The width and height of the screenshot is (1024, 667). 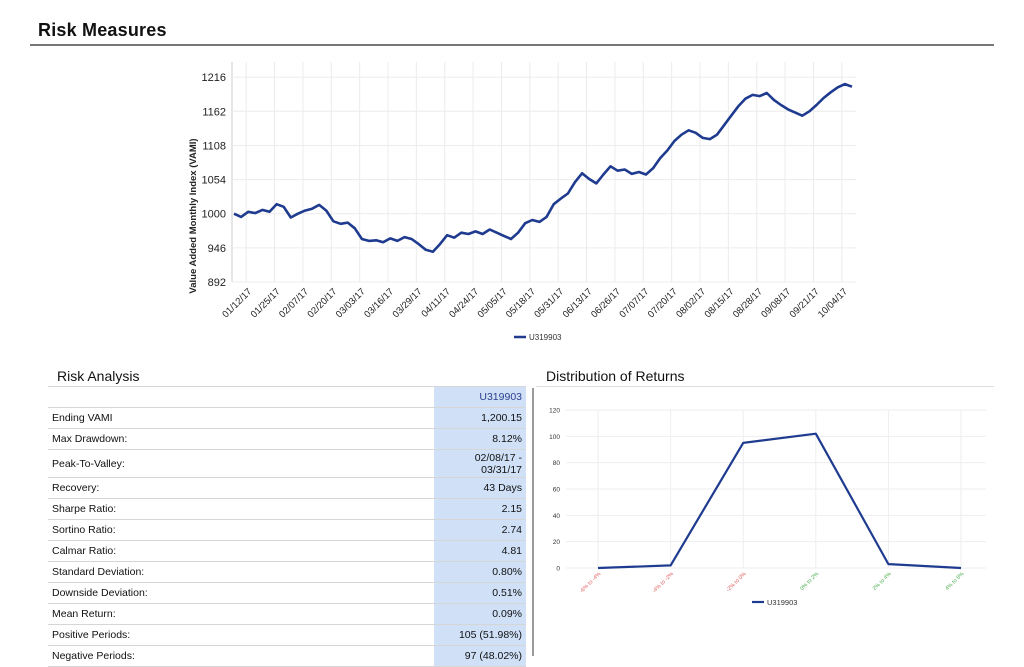 What do you see at coordinates (322, 303) in the screenshot?
I see `vami-x-tick-label: 02/20/17` at bounding box center [322, 303].